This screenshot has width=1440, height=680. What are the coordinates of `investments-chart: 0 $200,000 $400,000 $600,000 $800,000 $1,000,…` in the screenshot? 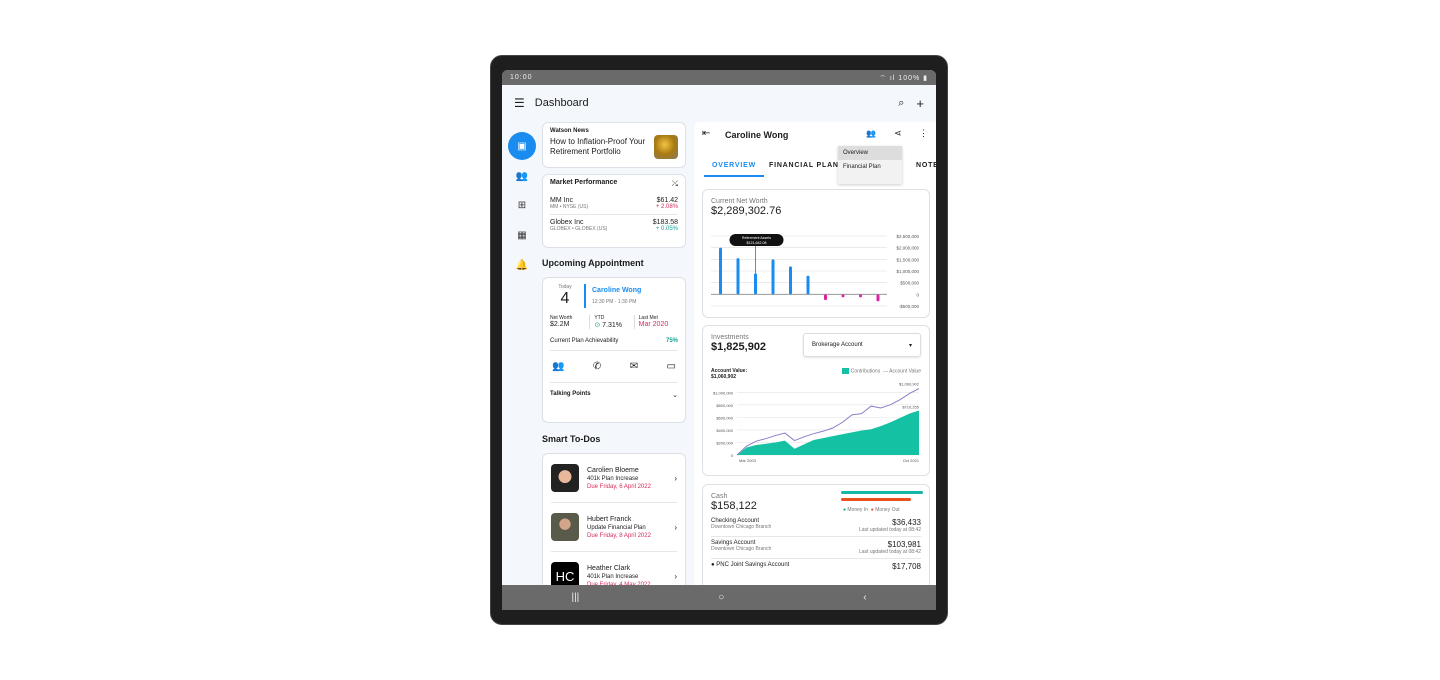 It's located at (815, 426).